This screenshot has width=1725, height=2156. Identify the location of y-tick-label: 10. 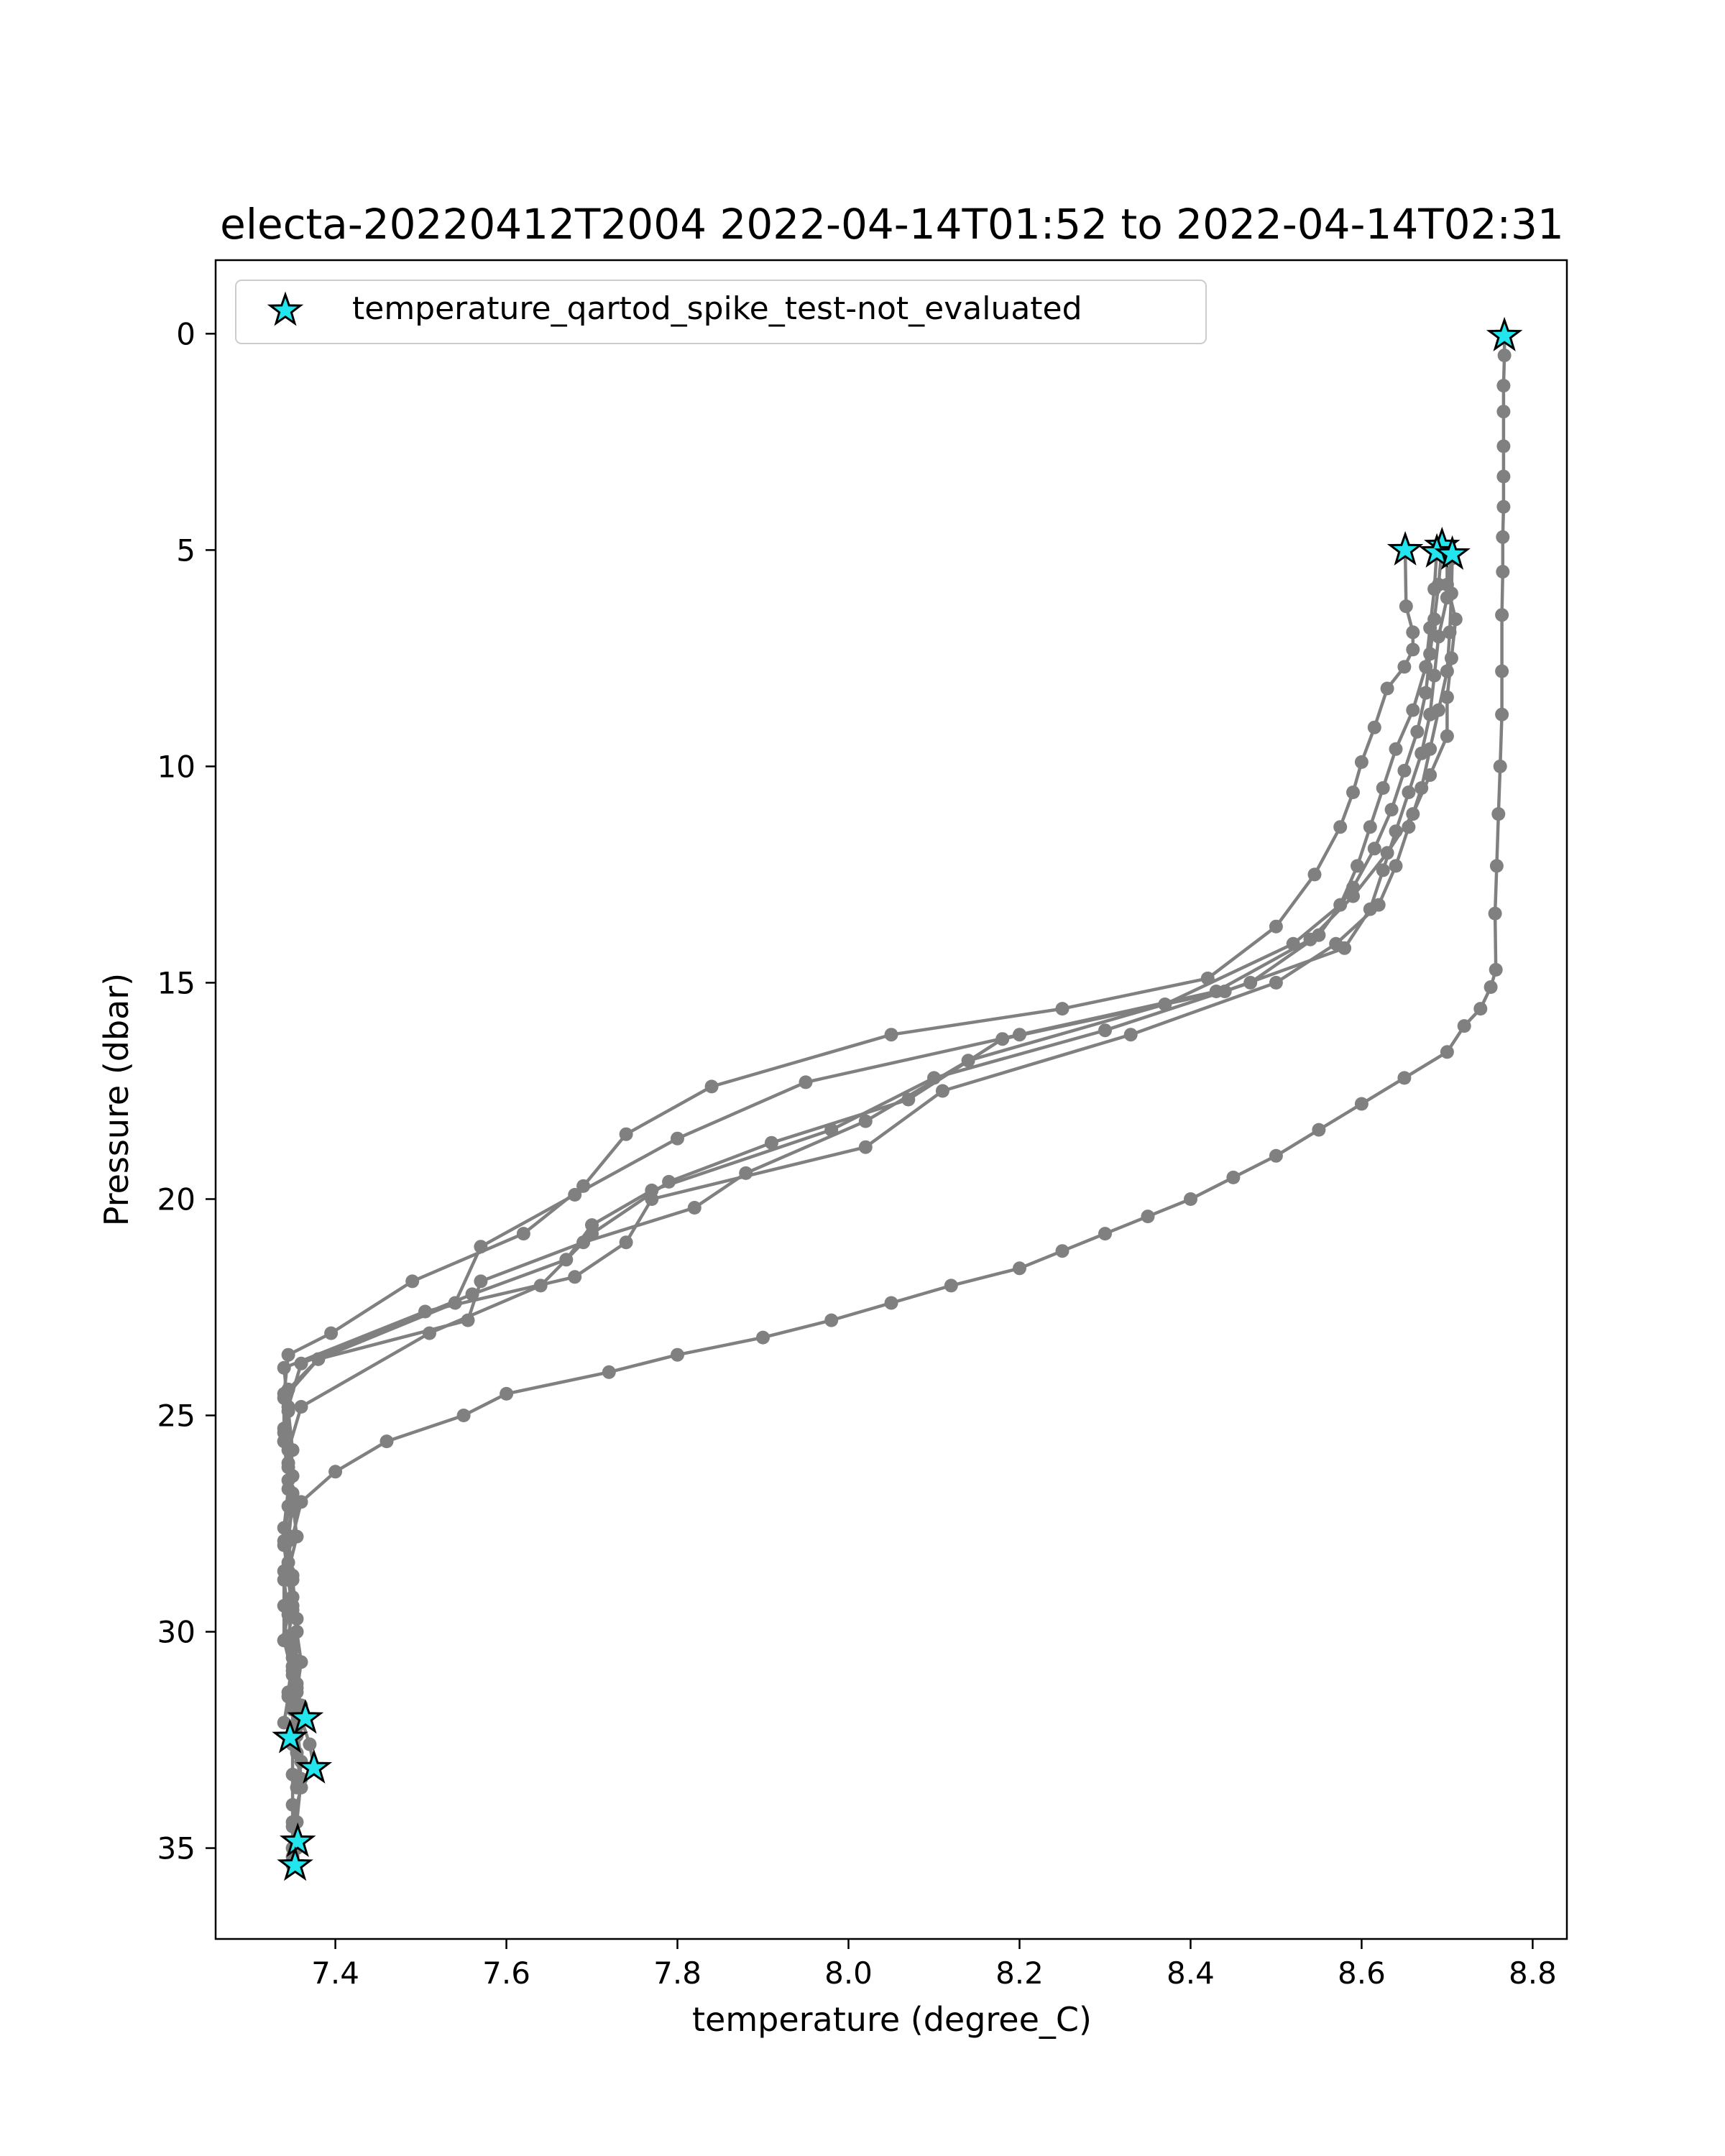
(176, 767).